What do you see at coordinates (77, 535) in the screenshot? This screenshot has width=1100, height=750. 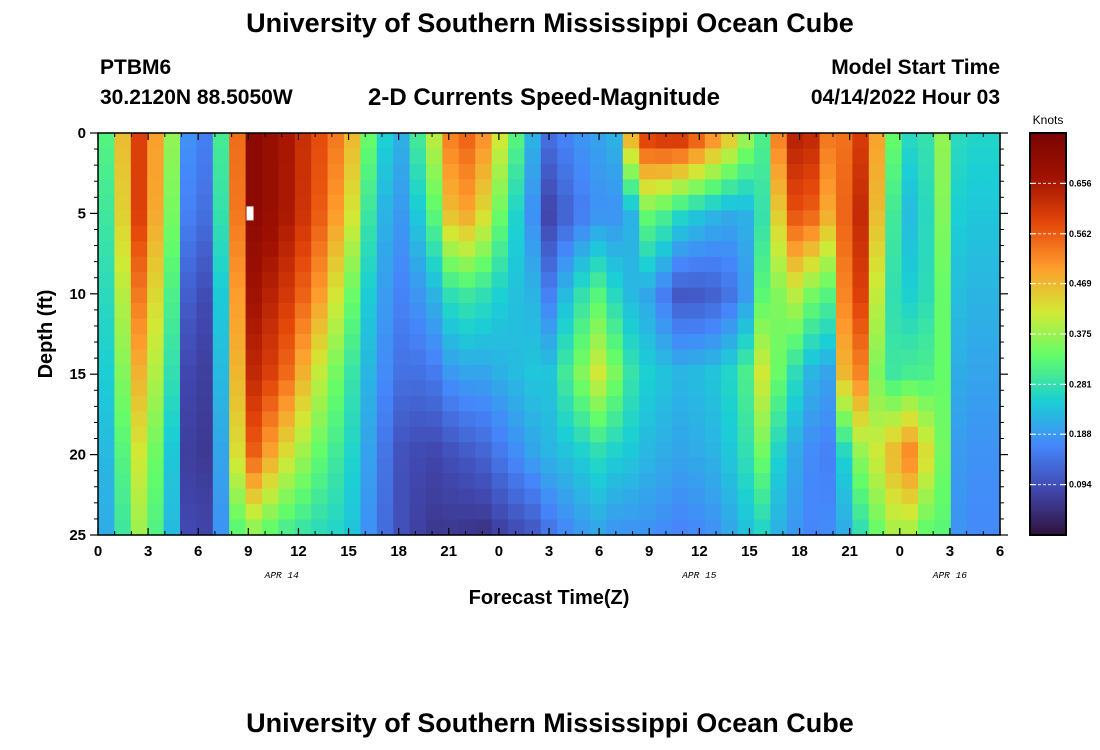 I see `y-tick-label: 25` at bounding box center [77, 535].